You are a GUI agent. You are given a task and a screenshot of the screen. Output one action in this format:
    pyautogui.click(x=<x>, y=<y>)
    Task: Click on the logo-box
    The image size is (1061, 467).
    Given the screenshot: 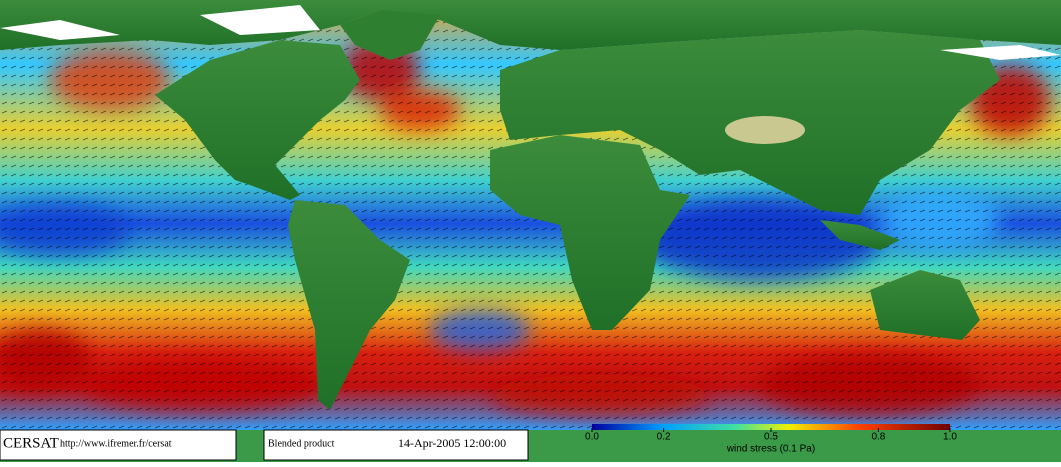 What is the action you would take?
    pyautogui.click(x=118, y=445)
    